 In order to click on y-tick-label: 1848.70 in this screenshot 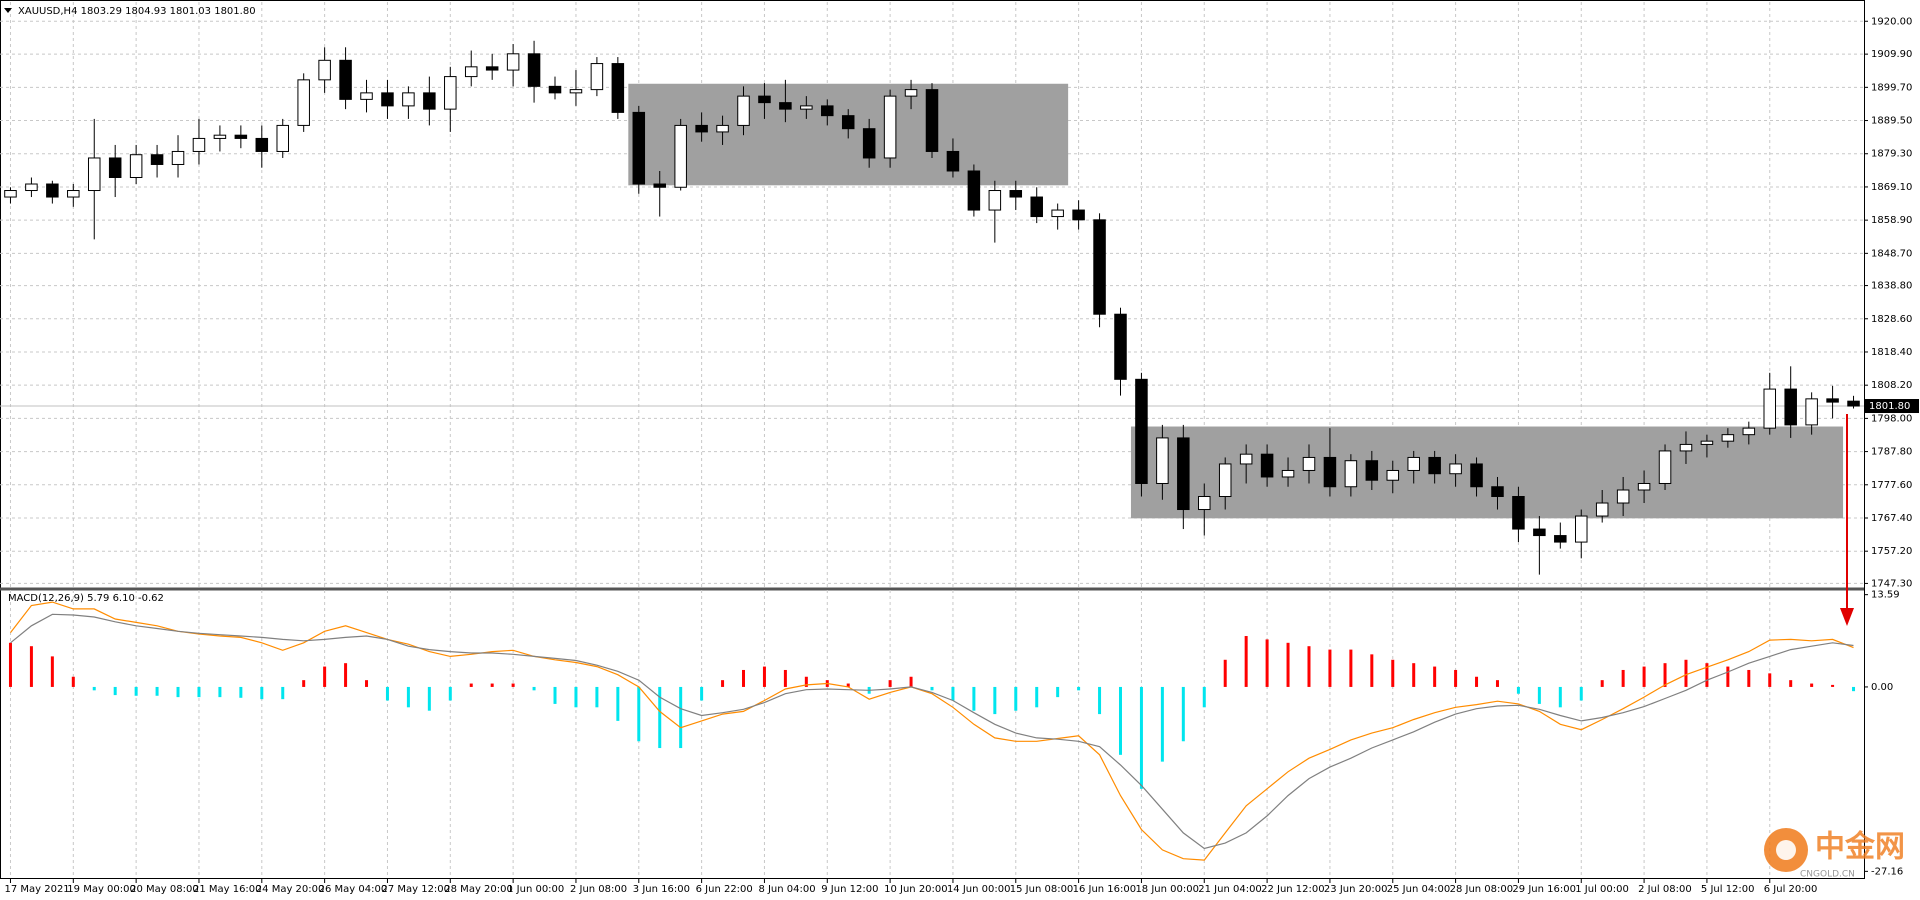, I will do `click(1891, 253)`.